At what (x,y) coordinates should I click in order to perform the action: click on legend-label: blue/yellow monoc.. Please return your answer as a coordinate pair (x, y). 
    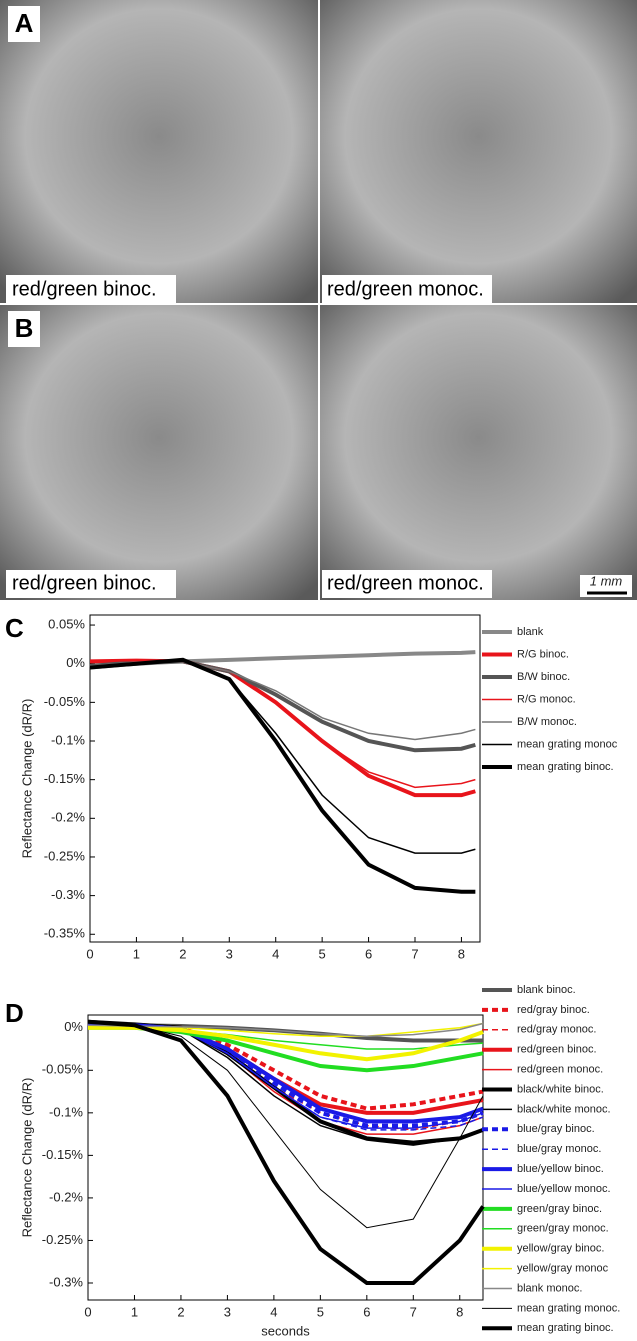
    Looking at the image, I should click on (564, 1189).